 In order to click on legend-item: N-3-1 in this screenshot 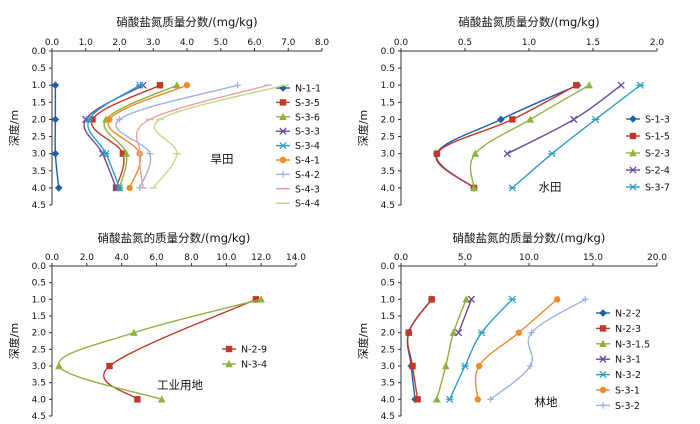, I will do `click(618, 360)`.